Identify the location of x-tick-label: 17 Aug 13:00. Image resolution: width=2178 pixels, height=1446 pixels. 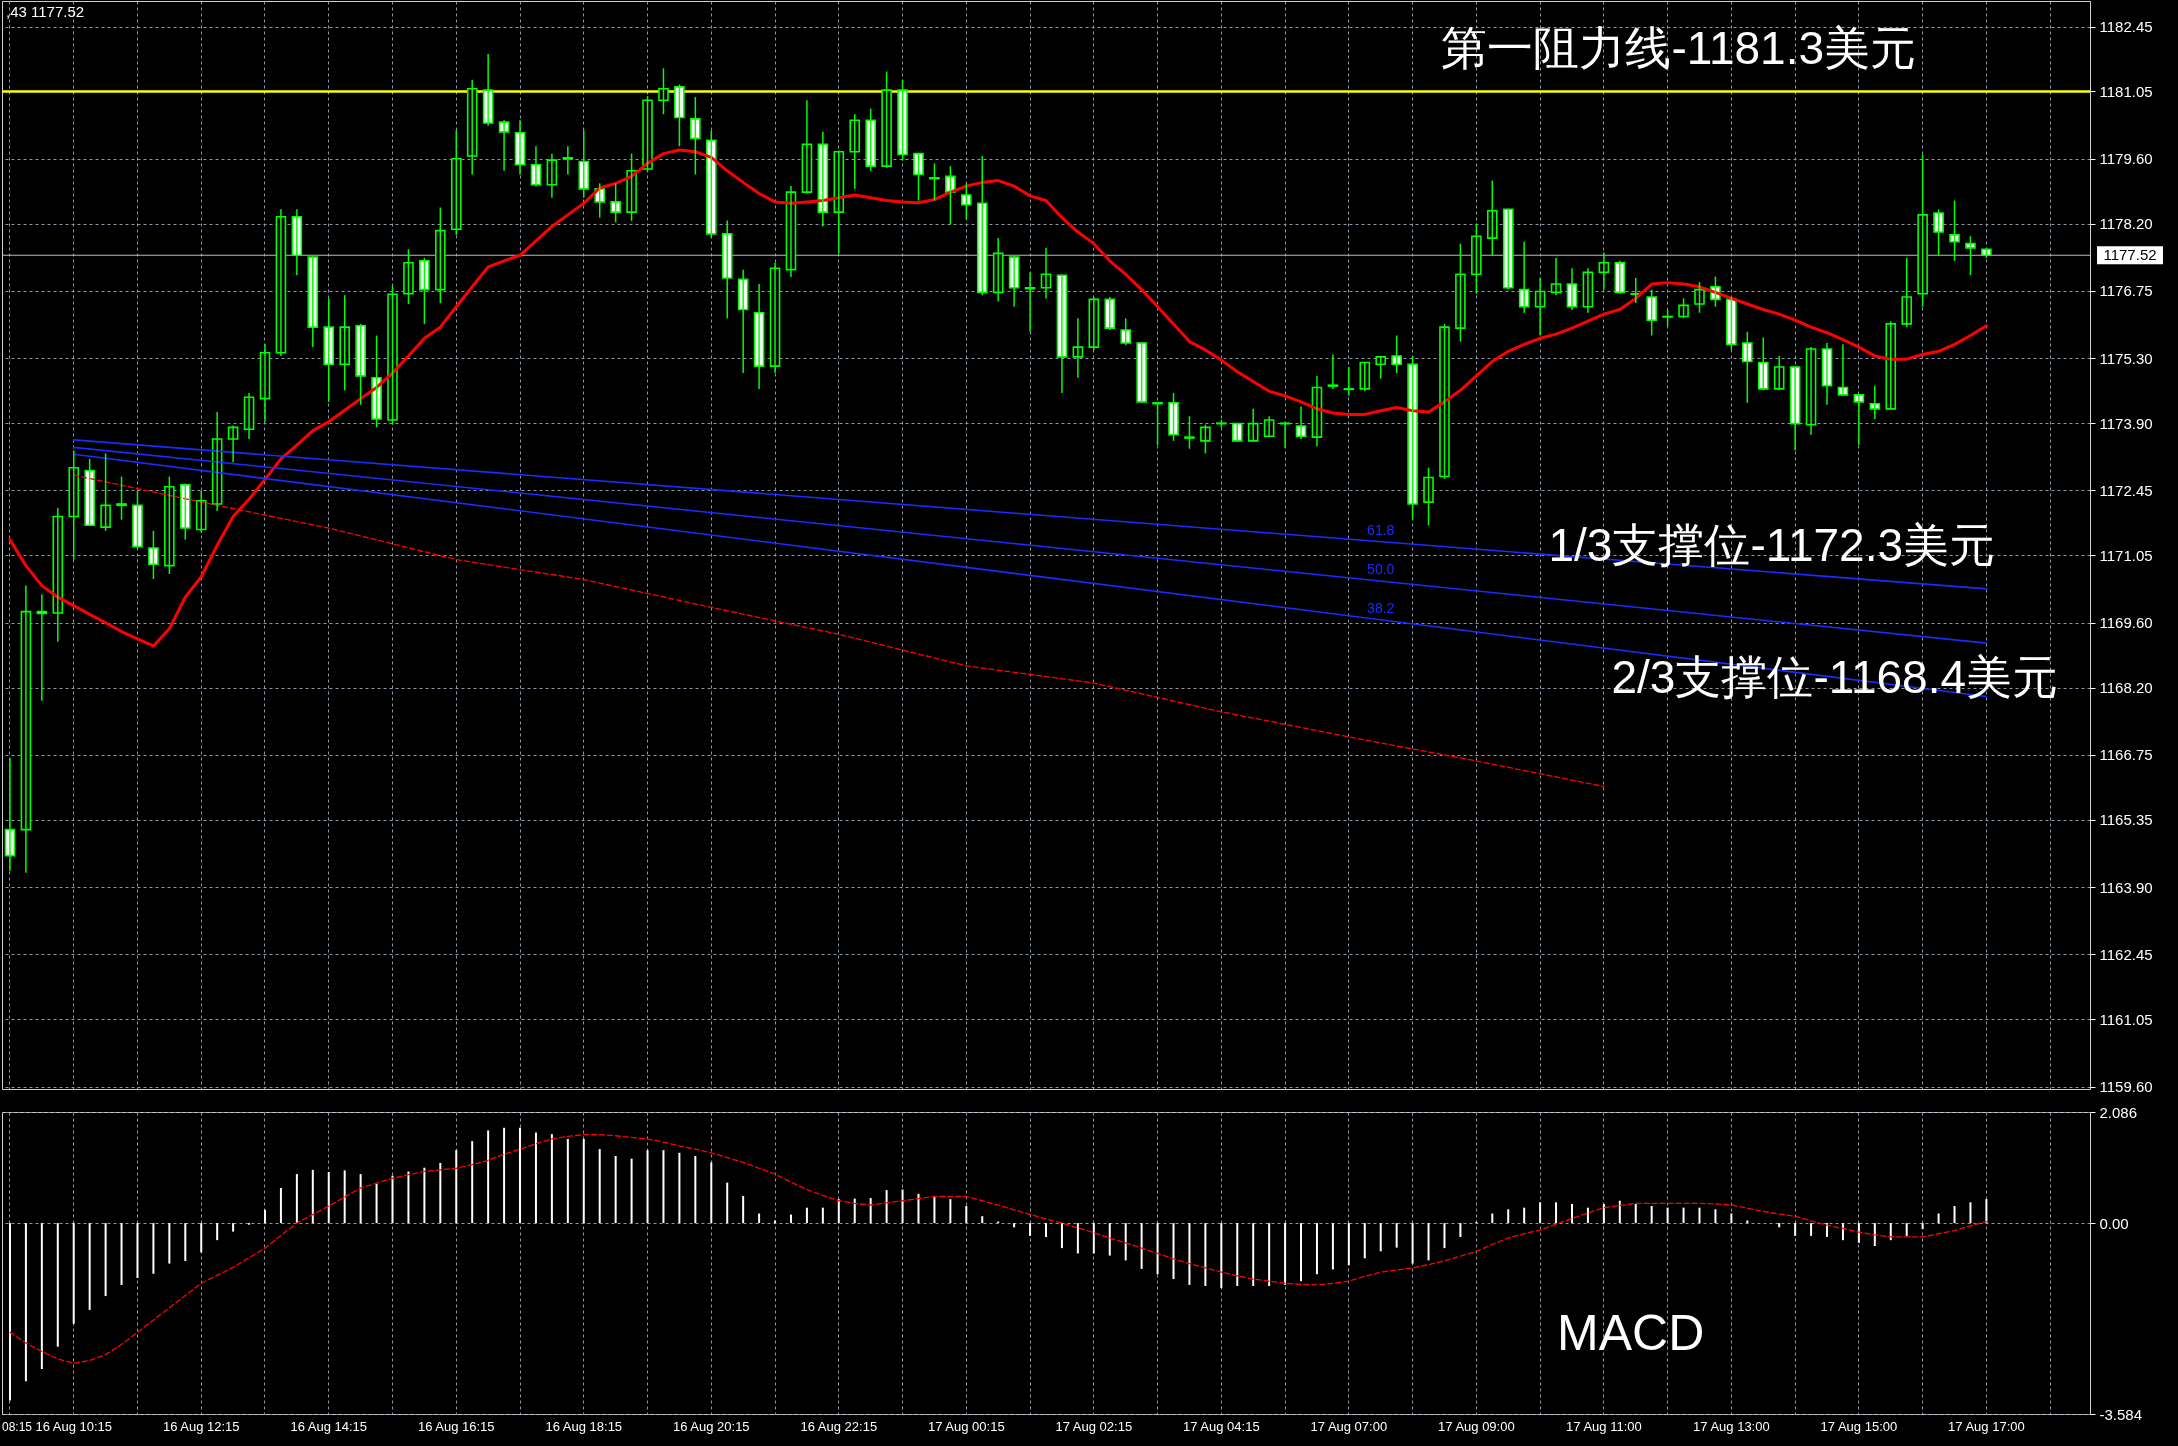
(1731, 1426).